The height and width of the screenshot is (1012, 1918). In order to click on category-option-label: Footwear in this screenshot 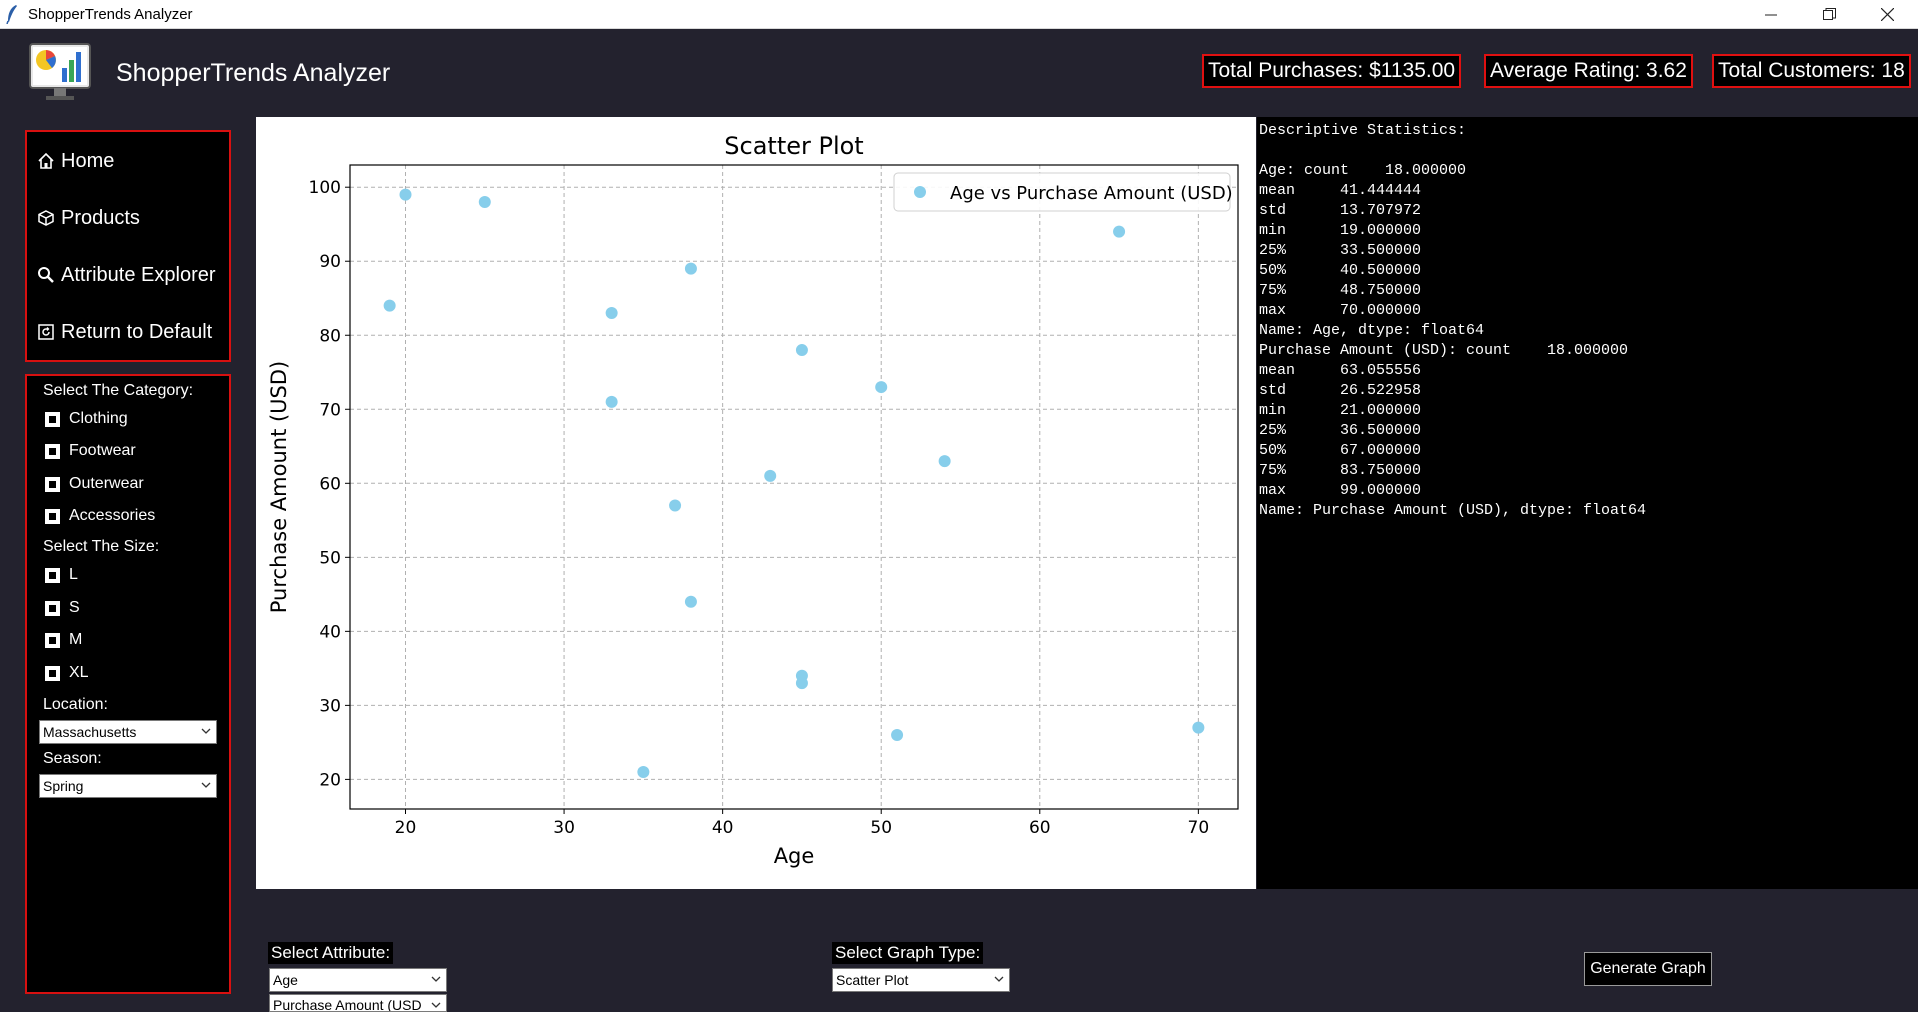, I will do `click(102, 450)`.